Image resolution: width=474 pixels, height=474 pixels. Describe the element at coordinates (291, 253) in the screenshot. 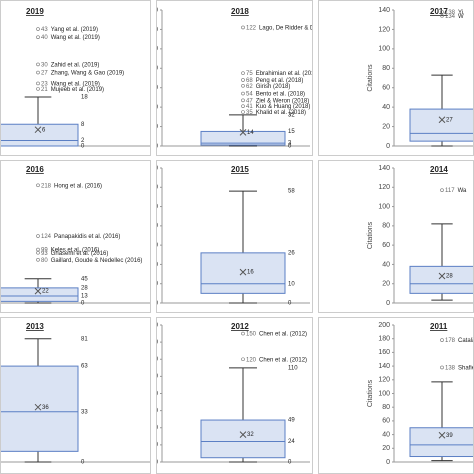

I see `value-label: 26` at that location.